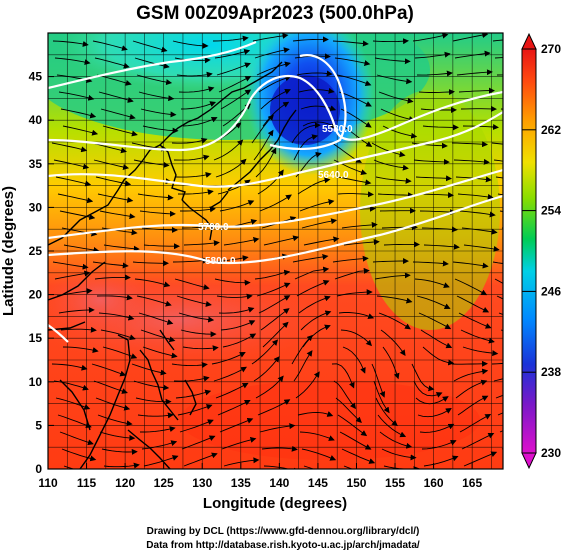 This screenshot has height=554, width=566. Describe the element at coordinates (333, 175) in the screenshot. I see `contour-label: 5640.0` at that location.